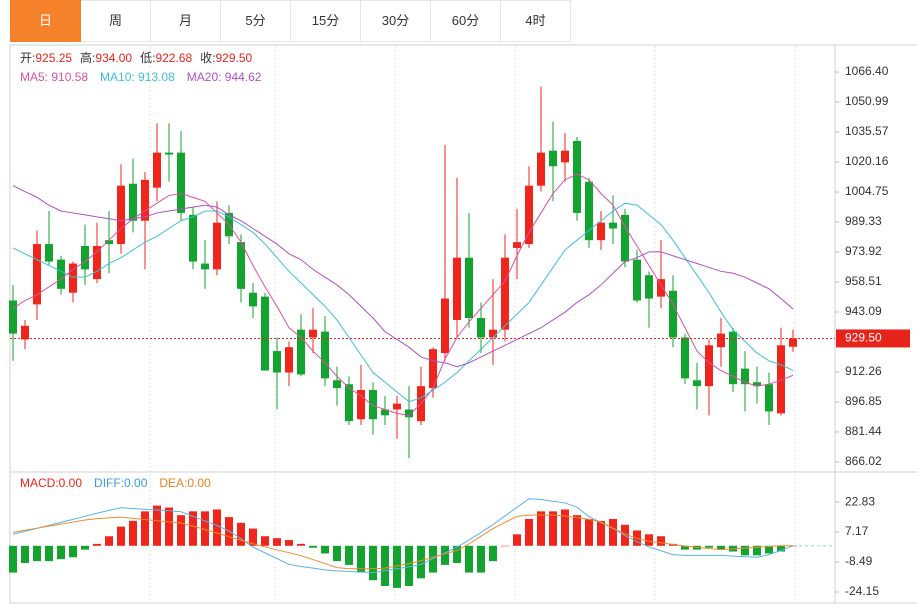 Image resolution: width=917 pixels, height=608 pixels. What do you see at coordinates (186, 21) in the screenshot?
I see `tab: 月` at bounding box center [186, 21].